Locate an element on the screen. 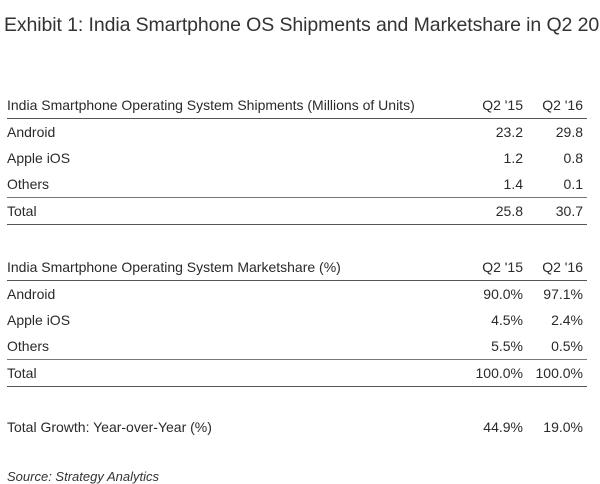  row-value-q2-15: 4.5% is located at coordinates (507, 320).